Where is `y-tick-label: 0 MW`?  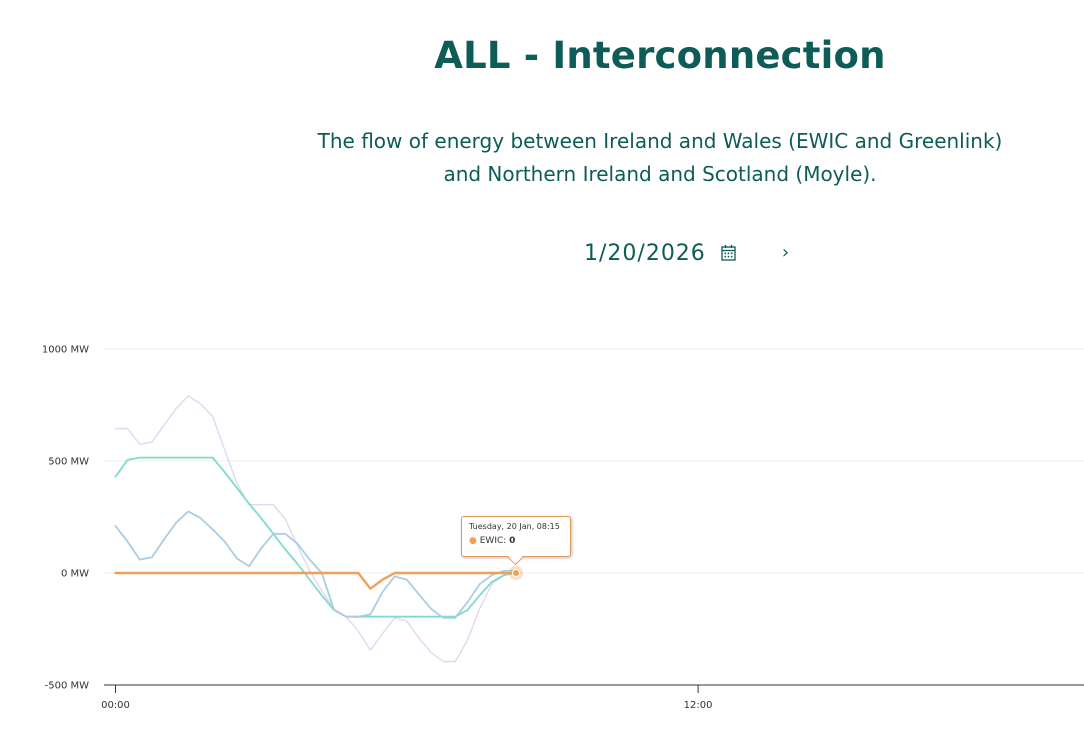
y-tick-label: 0 MW is located at coordinates (75, 574).